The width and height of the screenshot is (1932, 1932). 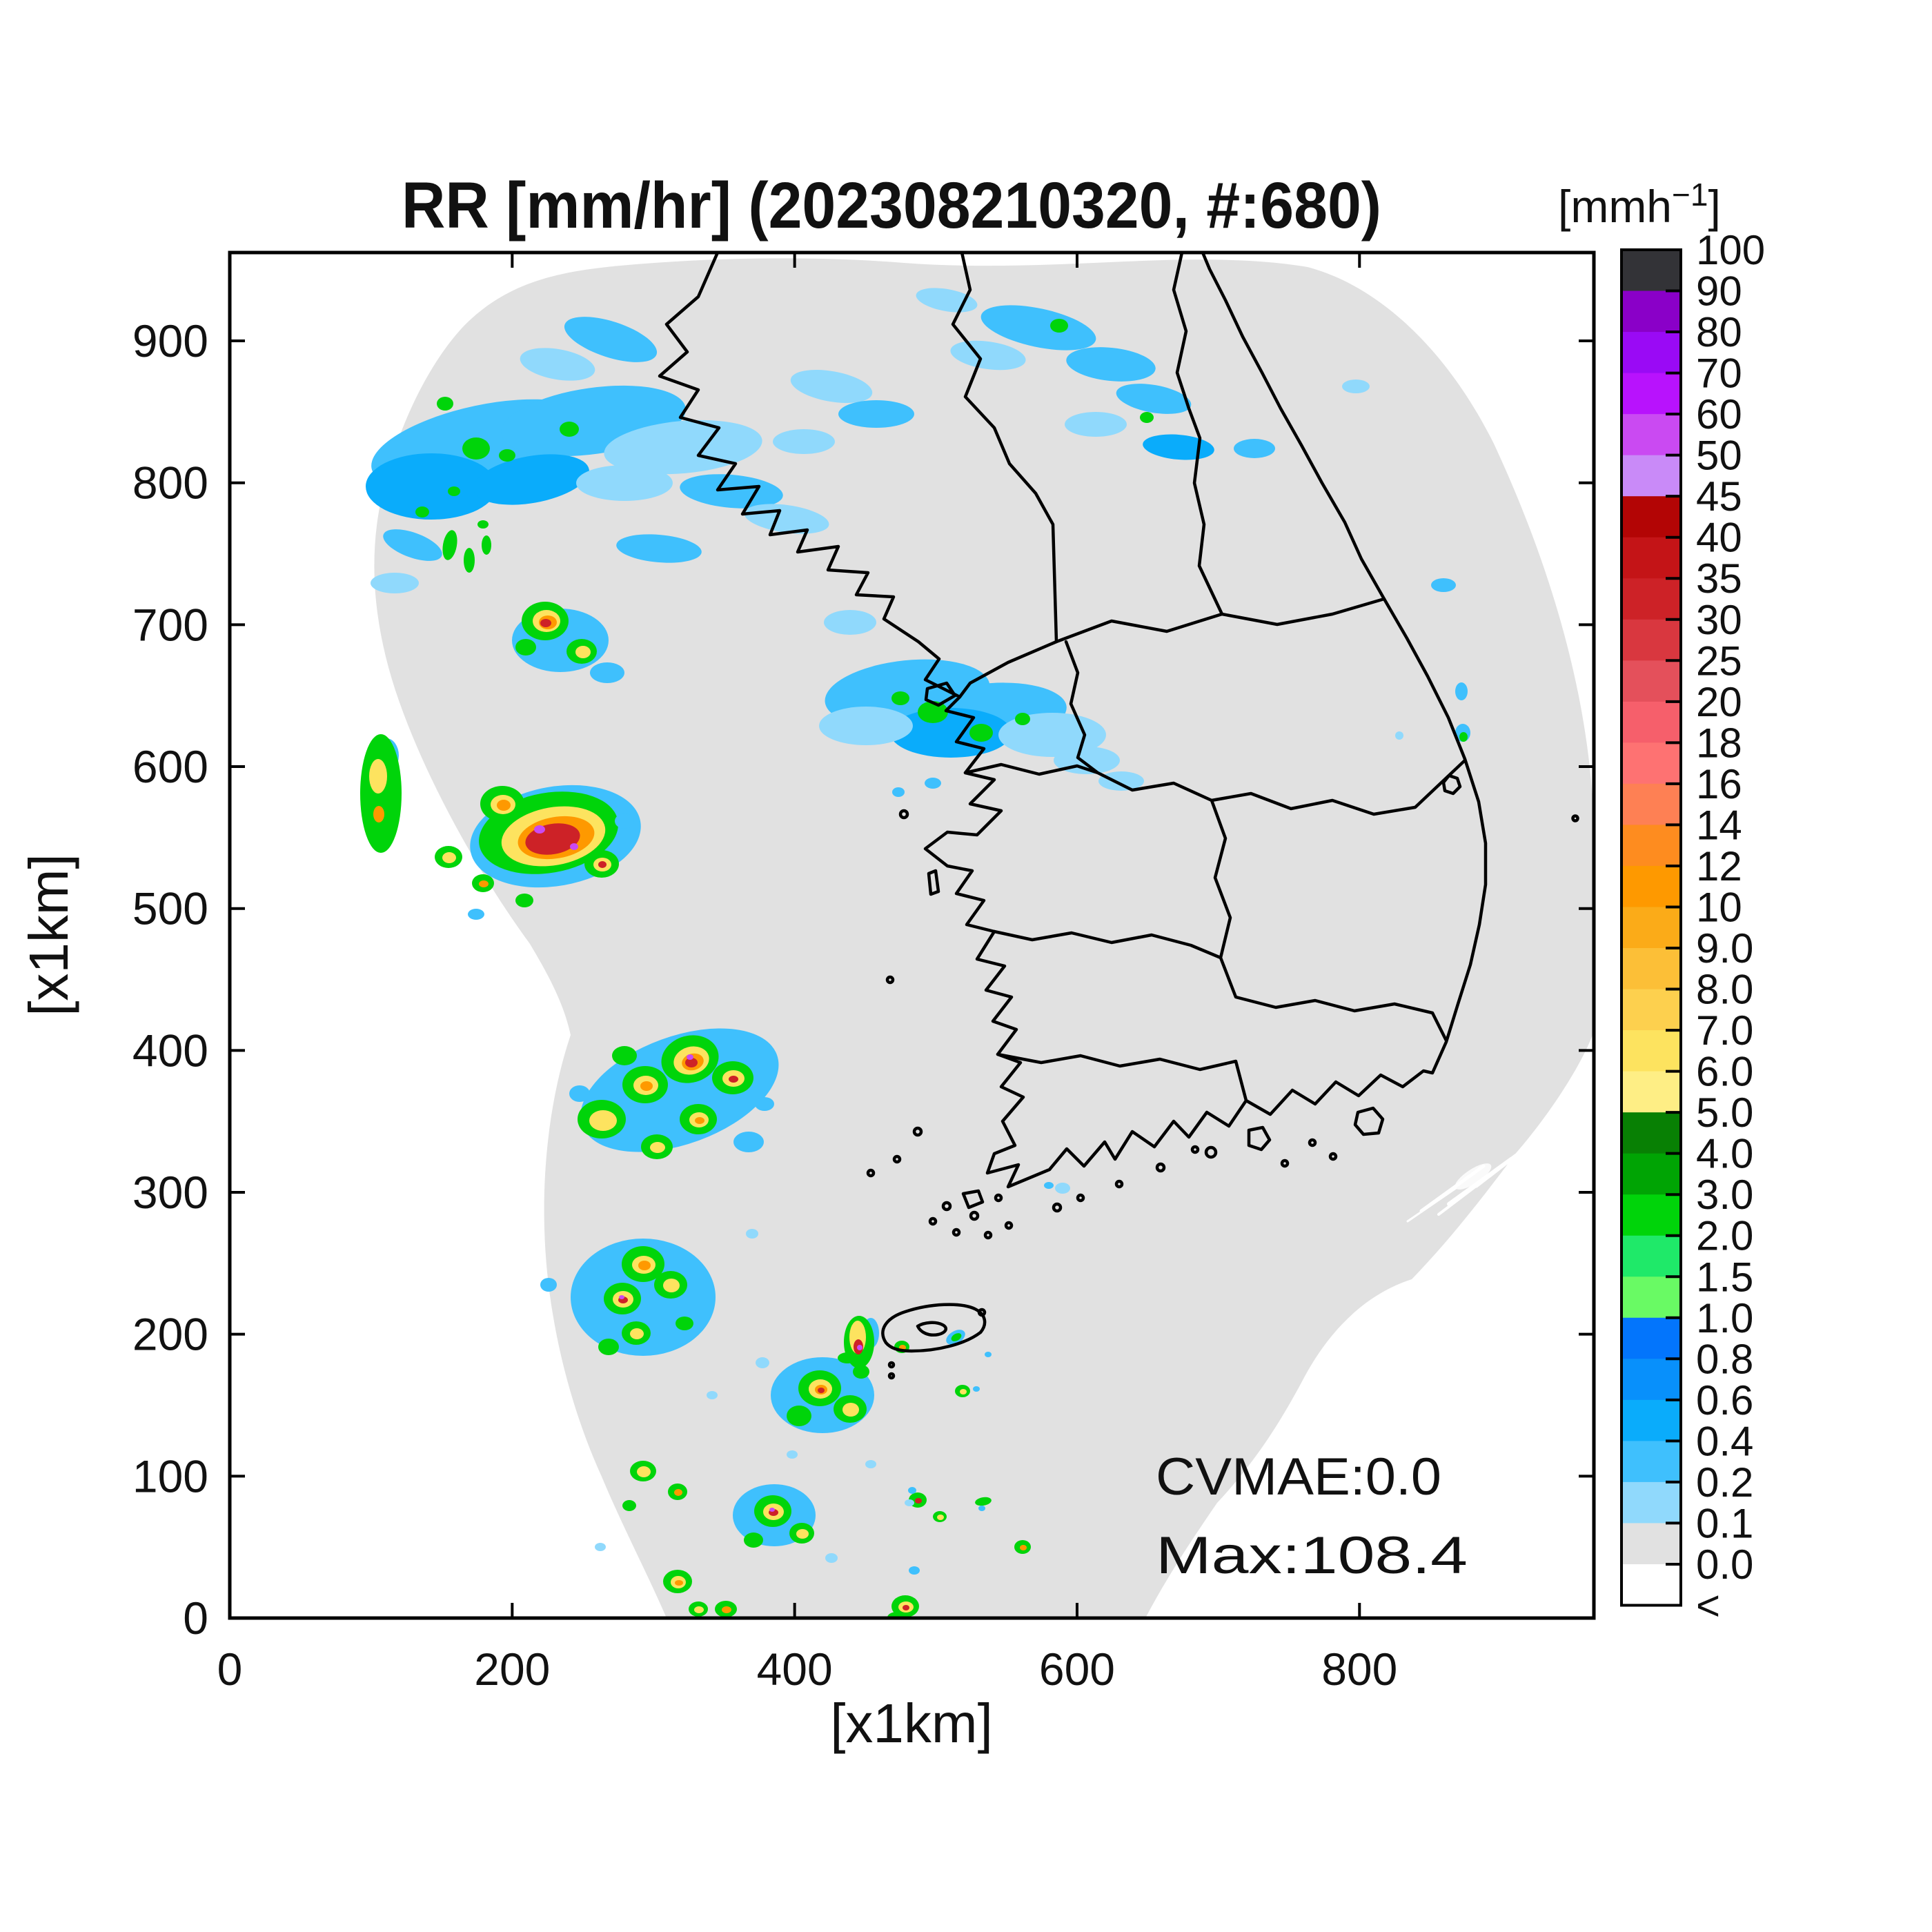 What do you see at coordinates (1298, 1477) in the screenshot?
I see `cvmae-annotation: CVMAE:0.0` at bounding box center [1298, 1477].